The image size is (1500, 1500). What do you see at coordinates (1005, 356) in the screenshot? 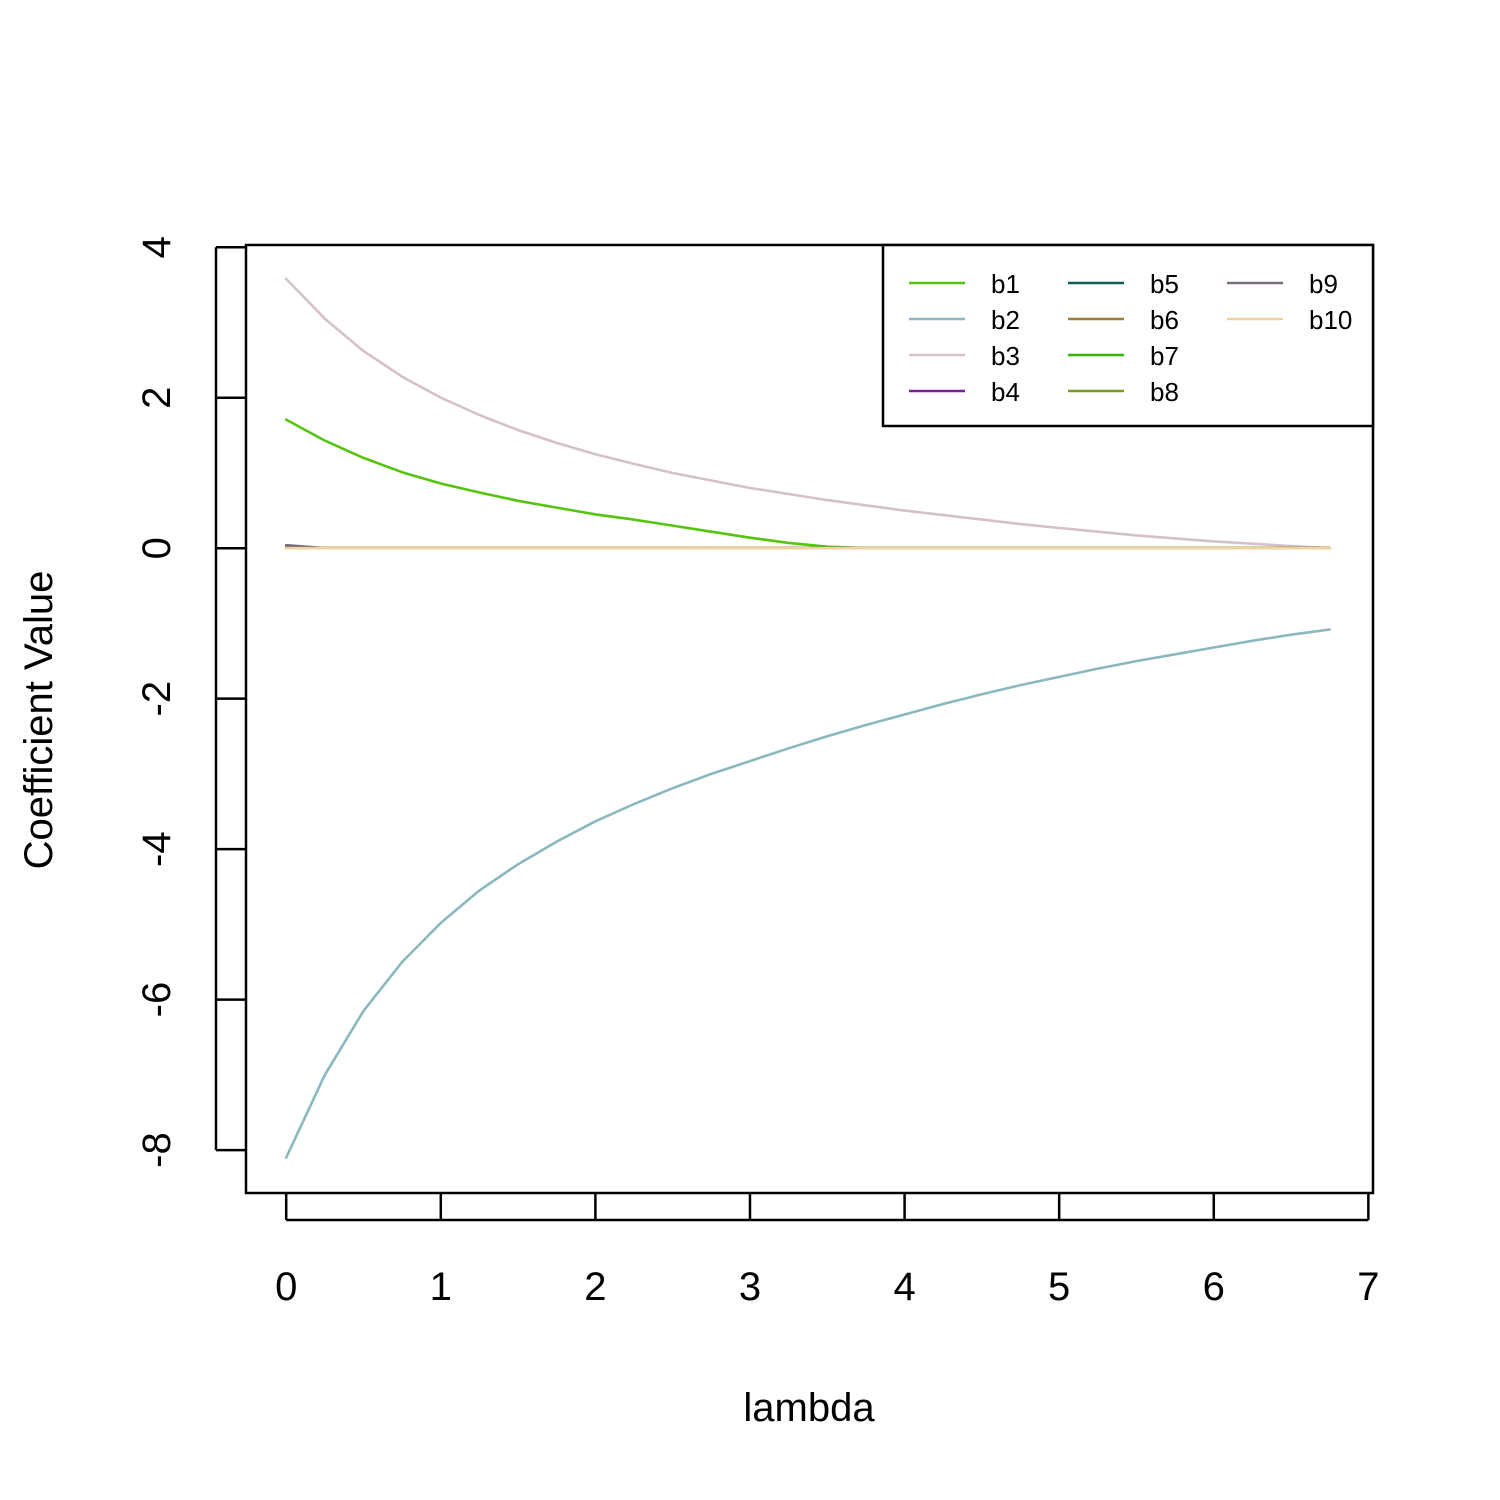
I see `legend-label-b3: b3` at bounding box center [1005, 356].